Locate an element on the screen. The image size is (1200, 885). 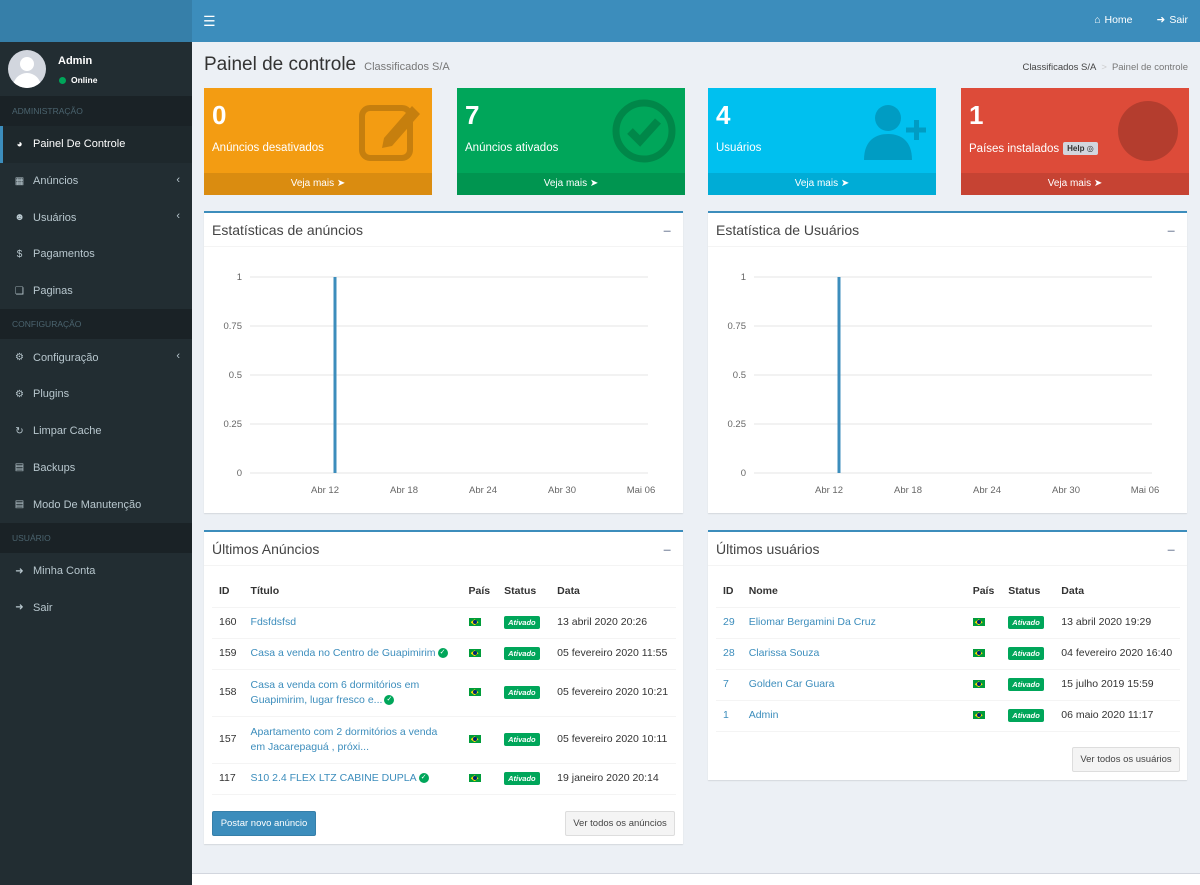
sidebar-item-maintenance: ▤ Modo De Manutenção is located at coordinates (78, 504).